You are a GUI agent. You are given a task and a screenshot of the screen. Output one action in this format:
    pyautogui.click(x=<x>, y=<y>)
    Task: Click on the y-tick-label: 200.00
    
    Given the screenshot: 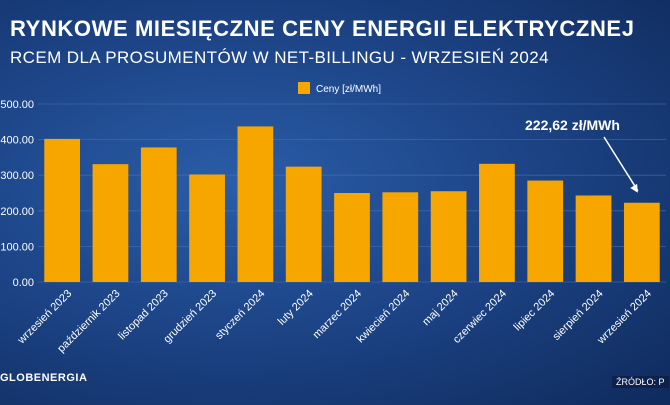 What is the action you would take?
    pyautogui.click(x=17, y=212)
    